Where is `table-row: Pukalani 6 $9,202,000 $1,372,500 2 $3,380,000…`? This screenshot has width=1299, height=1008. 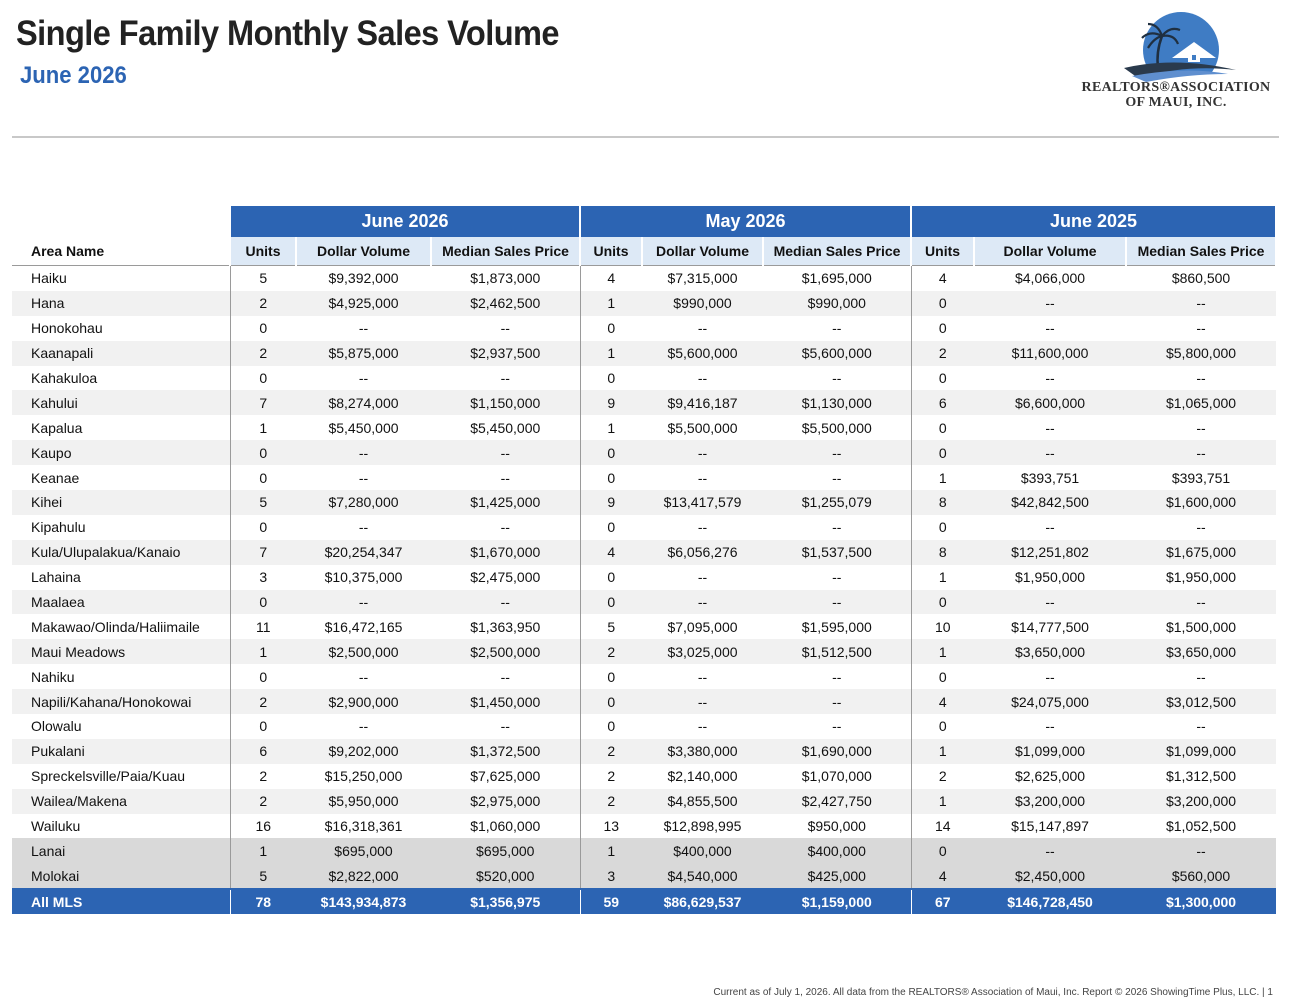 table-row: Pukalani 6 $9,202,000 $1,372,500 2 $3,380,000… is located at coordinates (644, 751).